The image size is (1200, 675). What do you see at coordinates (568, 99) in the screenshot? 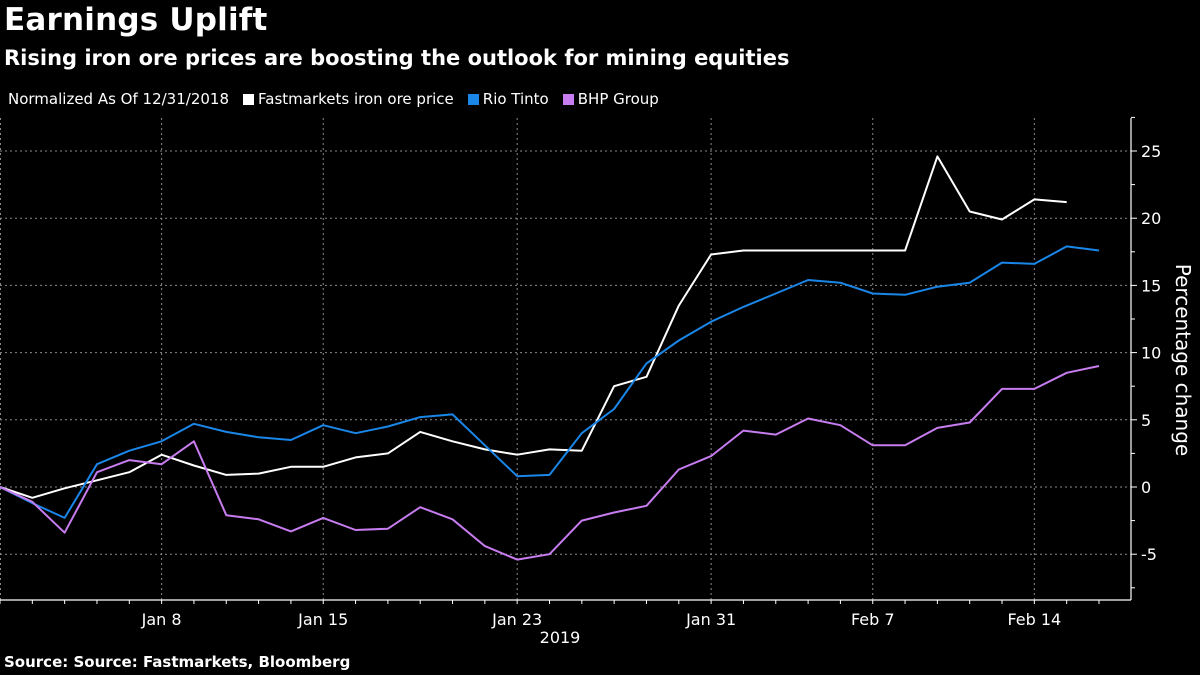
I see `legend-swatch-bhp` at bounding box center [568, 99].